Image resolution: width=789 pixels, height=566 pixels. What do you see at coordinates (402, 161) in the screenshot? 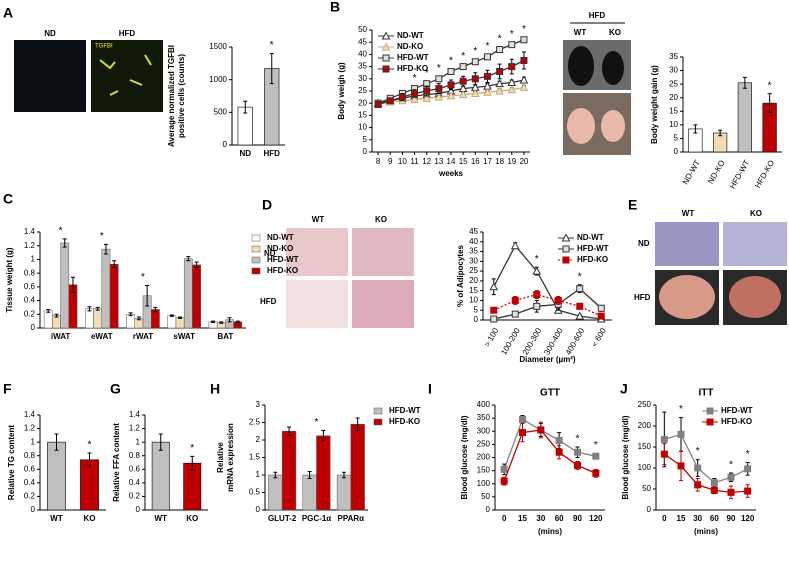
I see `x-tick-label: 10` at bounding box center [402, 161].